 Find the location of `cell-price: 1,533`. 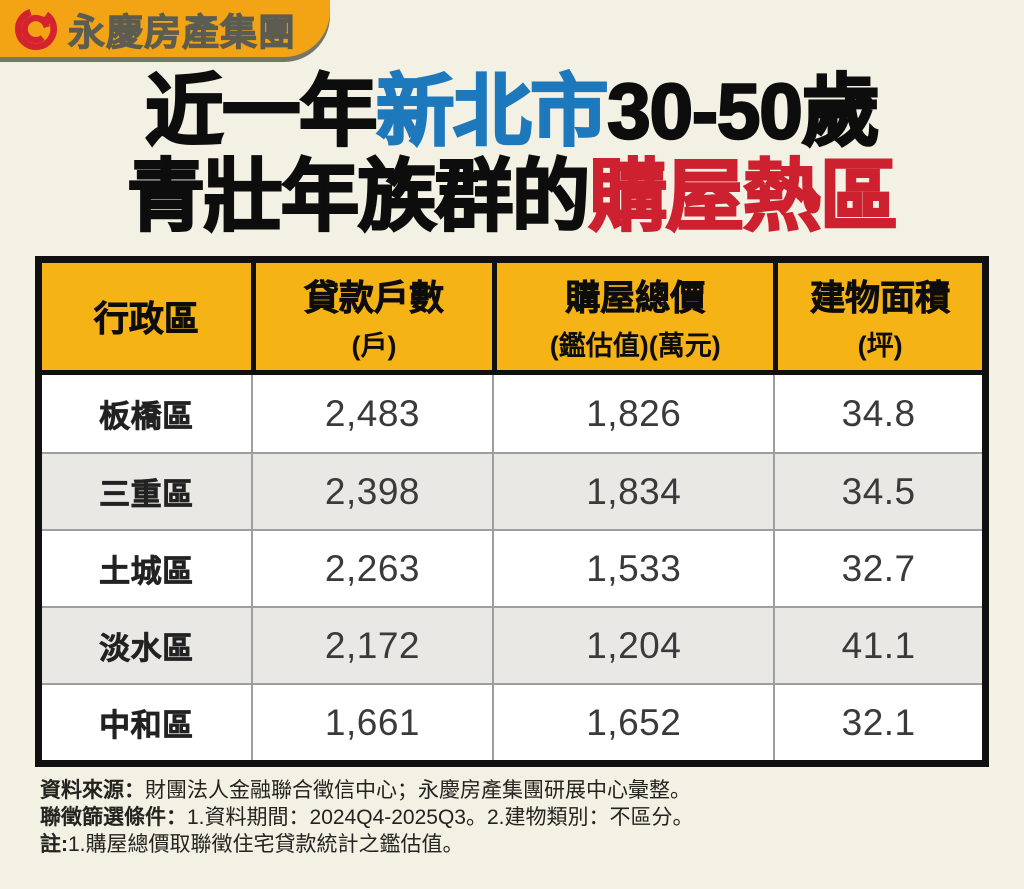

cell-price: 1,533 is located at coordinates (632, 568).